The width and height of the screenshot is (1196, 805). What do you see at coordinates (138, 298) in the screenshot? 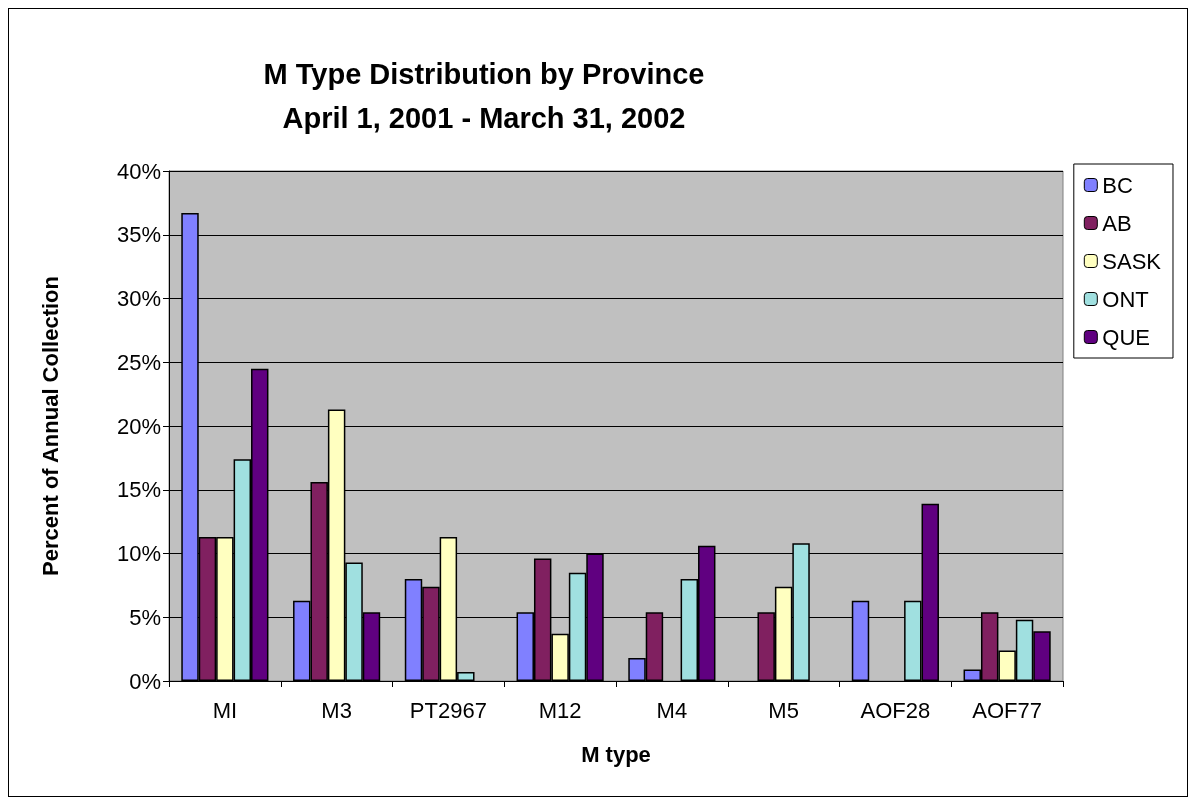
I see `y-tick-label: 30%` at bounding box center [138, 298].